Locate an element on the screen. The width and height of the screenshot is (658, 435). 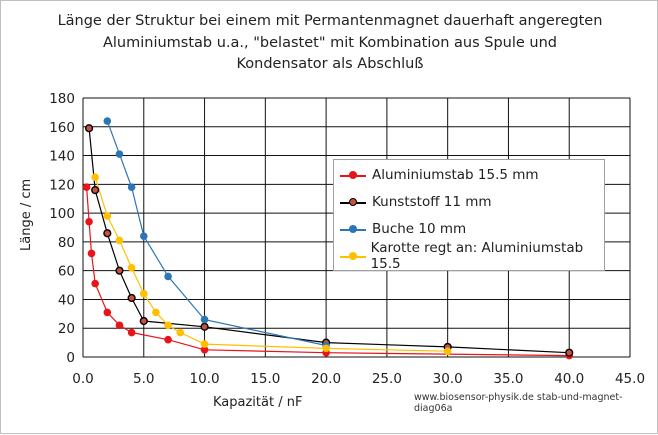
y-tick-label: 140 is located at coordinates (62, 157).